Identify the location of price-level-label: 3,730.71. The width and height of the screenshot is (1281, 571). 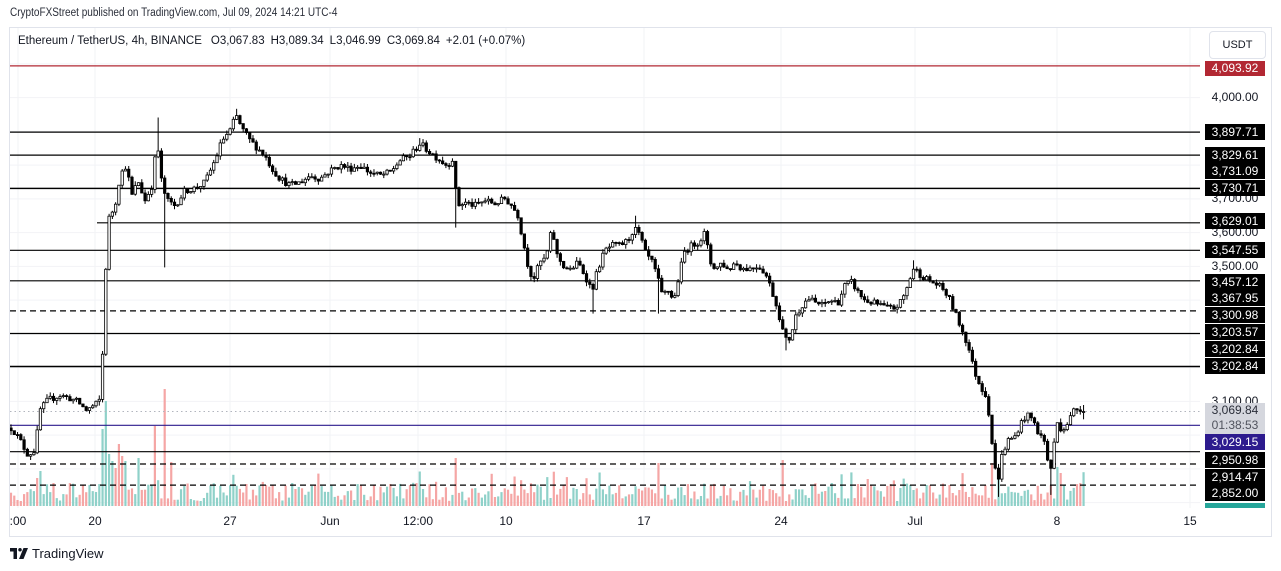
(1235, 188).